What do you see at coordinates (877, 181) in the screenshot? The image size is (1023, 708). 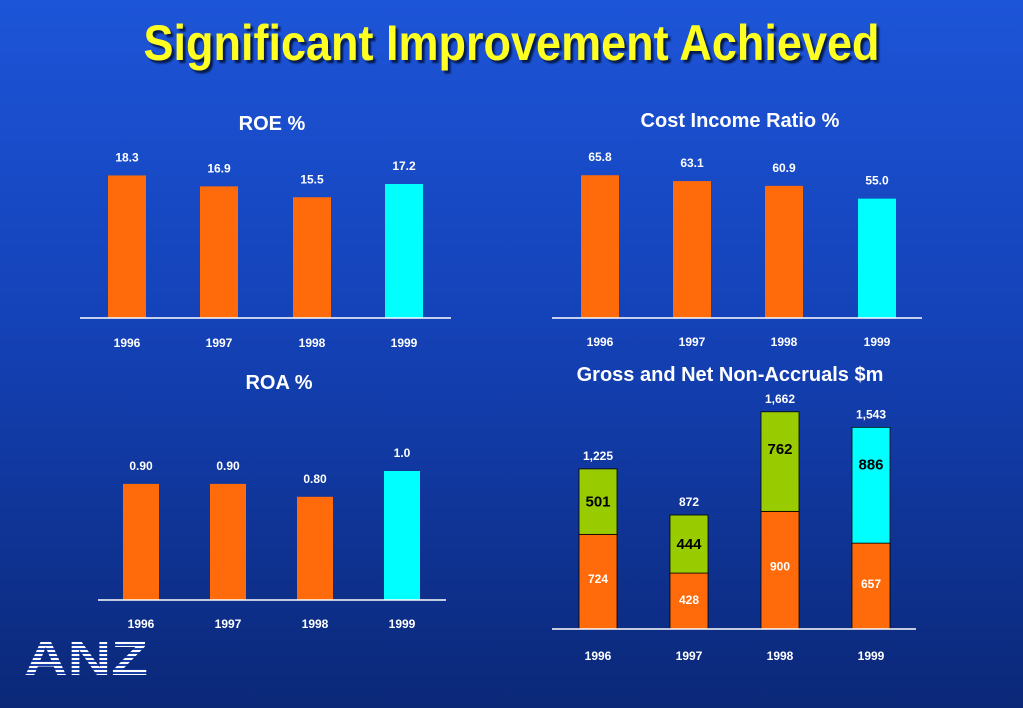 I see `data-label: 55.0` at bounding box center [877, 181].